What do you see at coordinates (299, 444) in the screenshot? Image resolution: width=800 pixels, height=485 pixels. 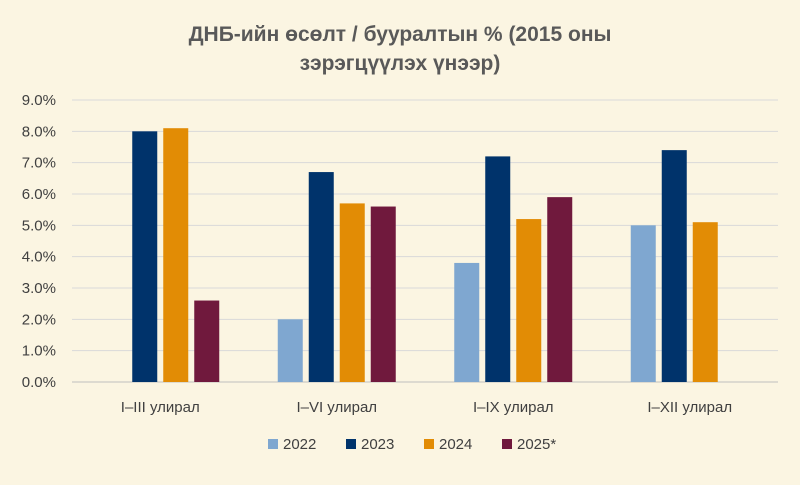 I see `legend-label: 2022` at bounding box center [299, 444].